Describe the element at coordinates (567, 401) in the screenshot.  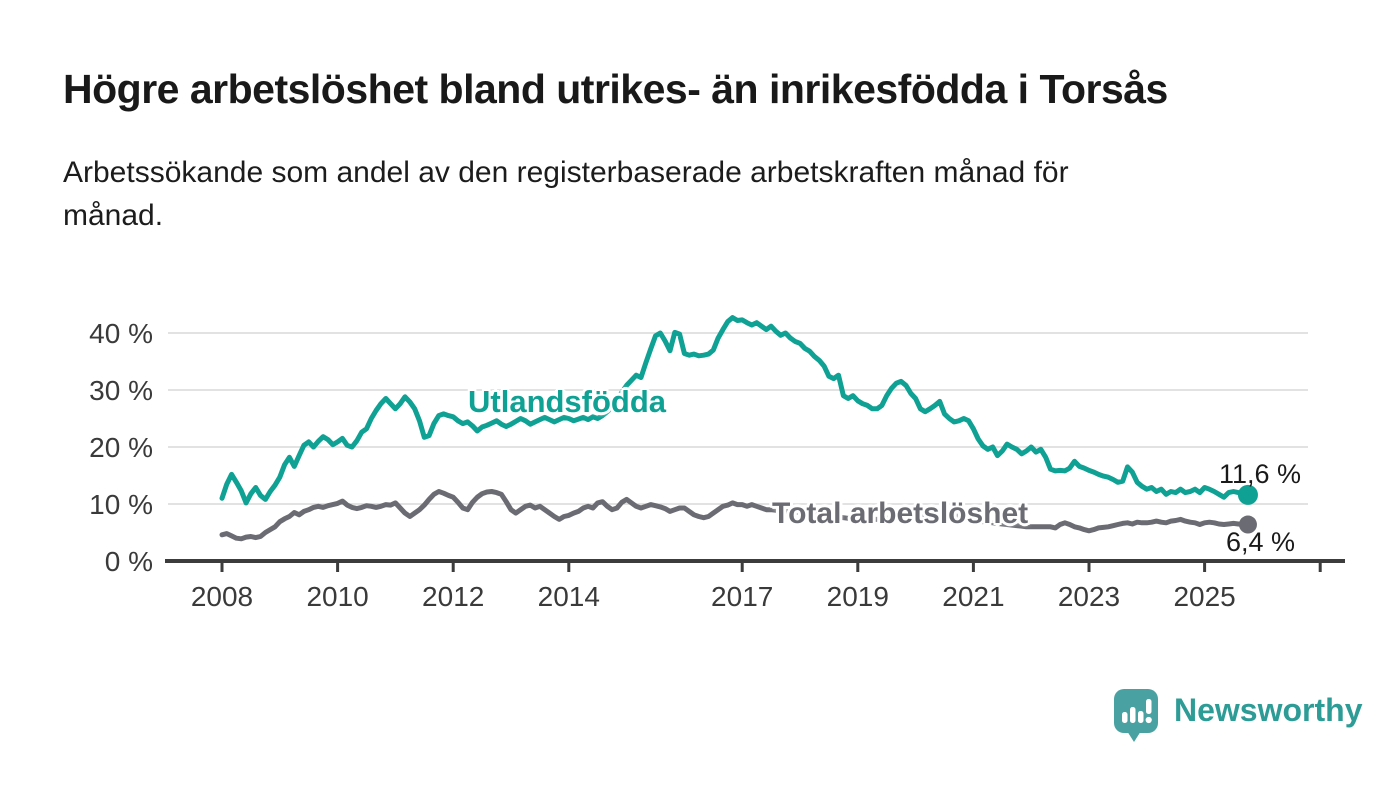
I see `series-label-utlandsfodda: Utlandsfödda` at that location.